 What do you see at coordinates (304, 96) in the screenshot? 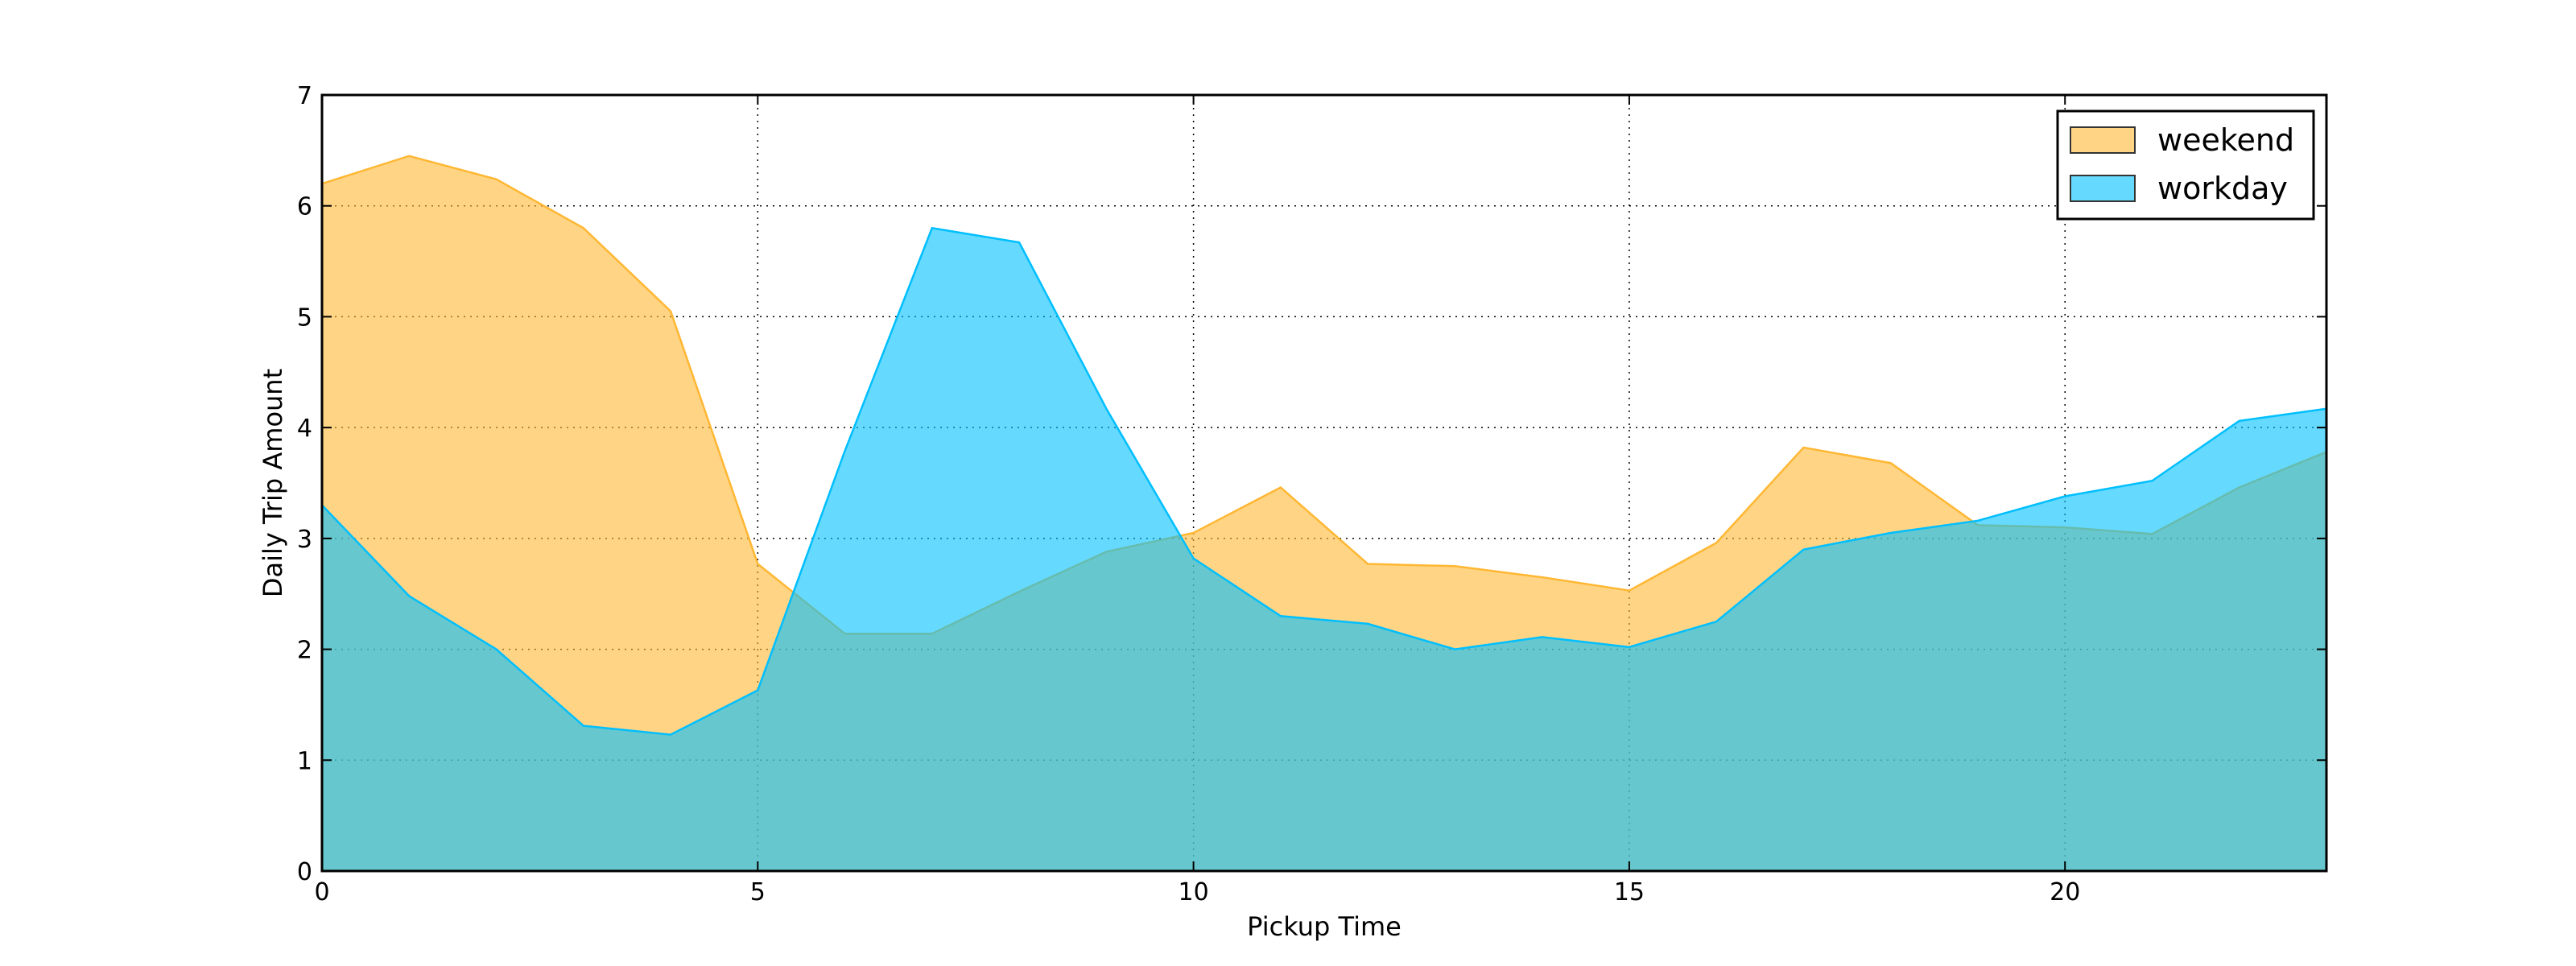
I see `y-tick-label: 7` at bounding box center [304, 96].